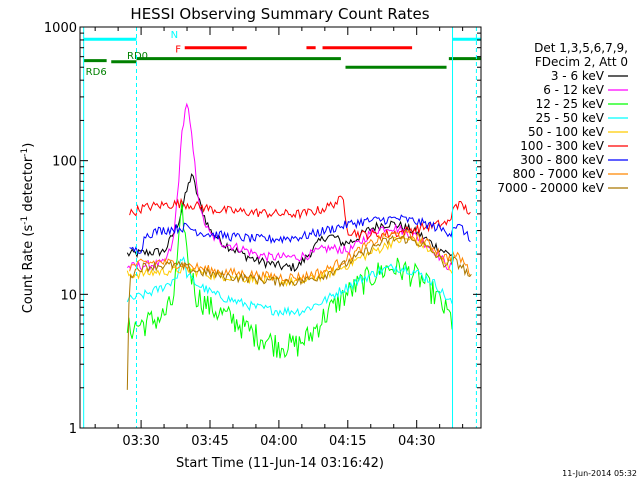  What do you see at coordinates (174, 35) in the screenshot?
I see `bar-label-2: N` at bounding box center [174, 35].